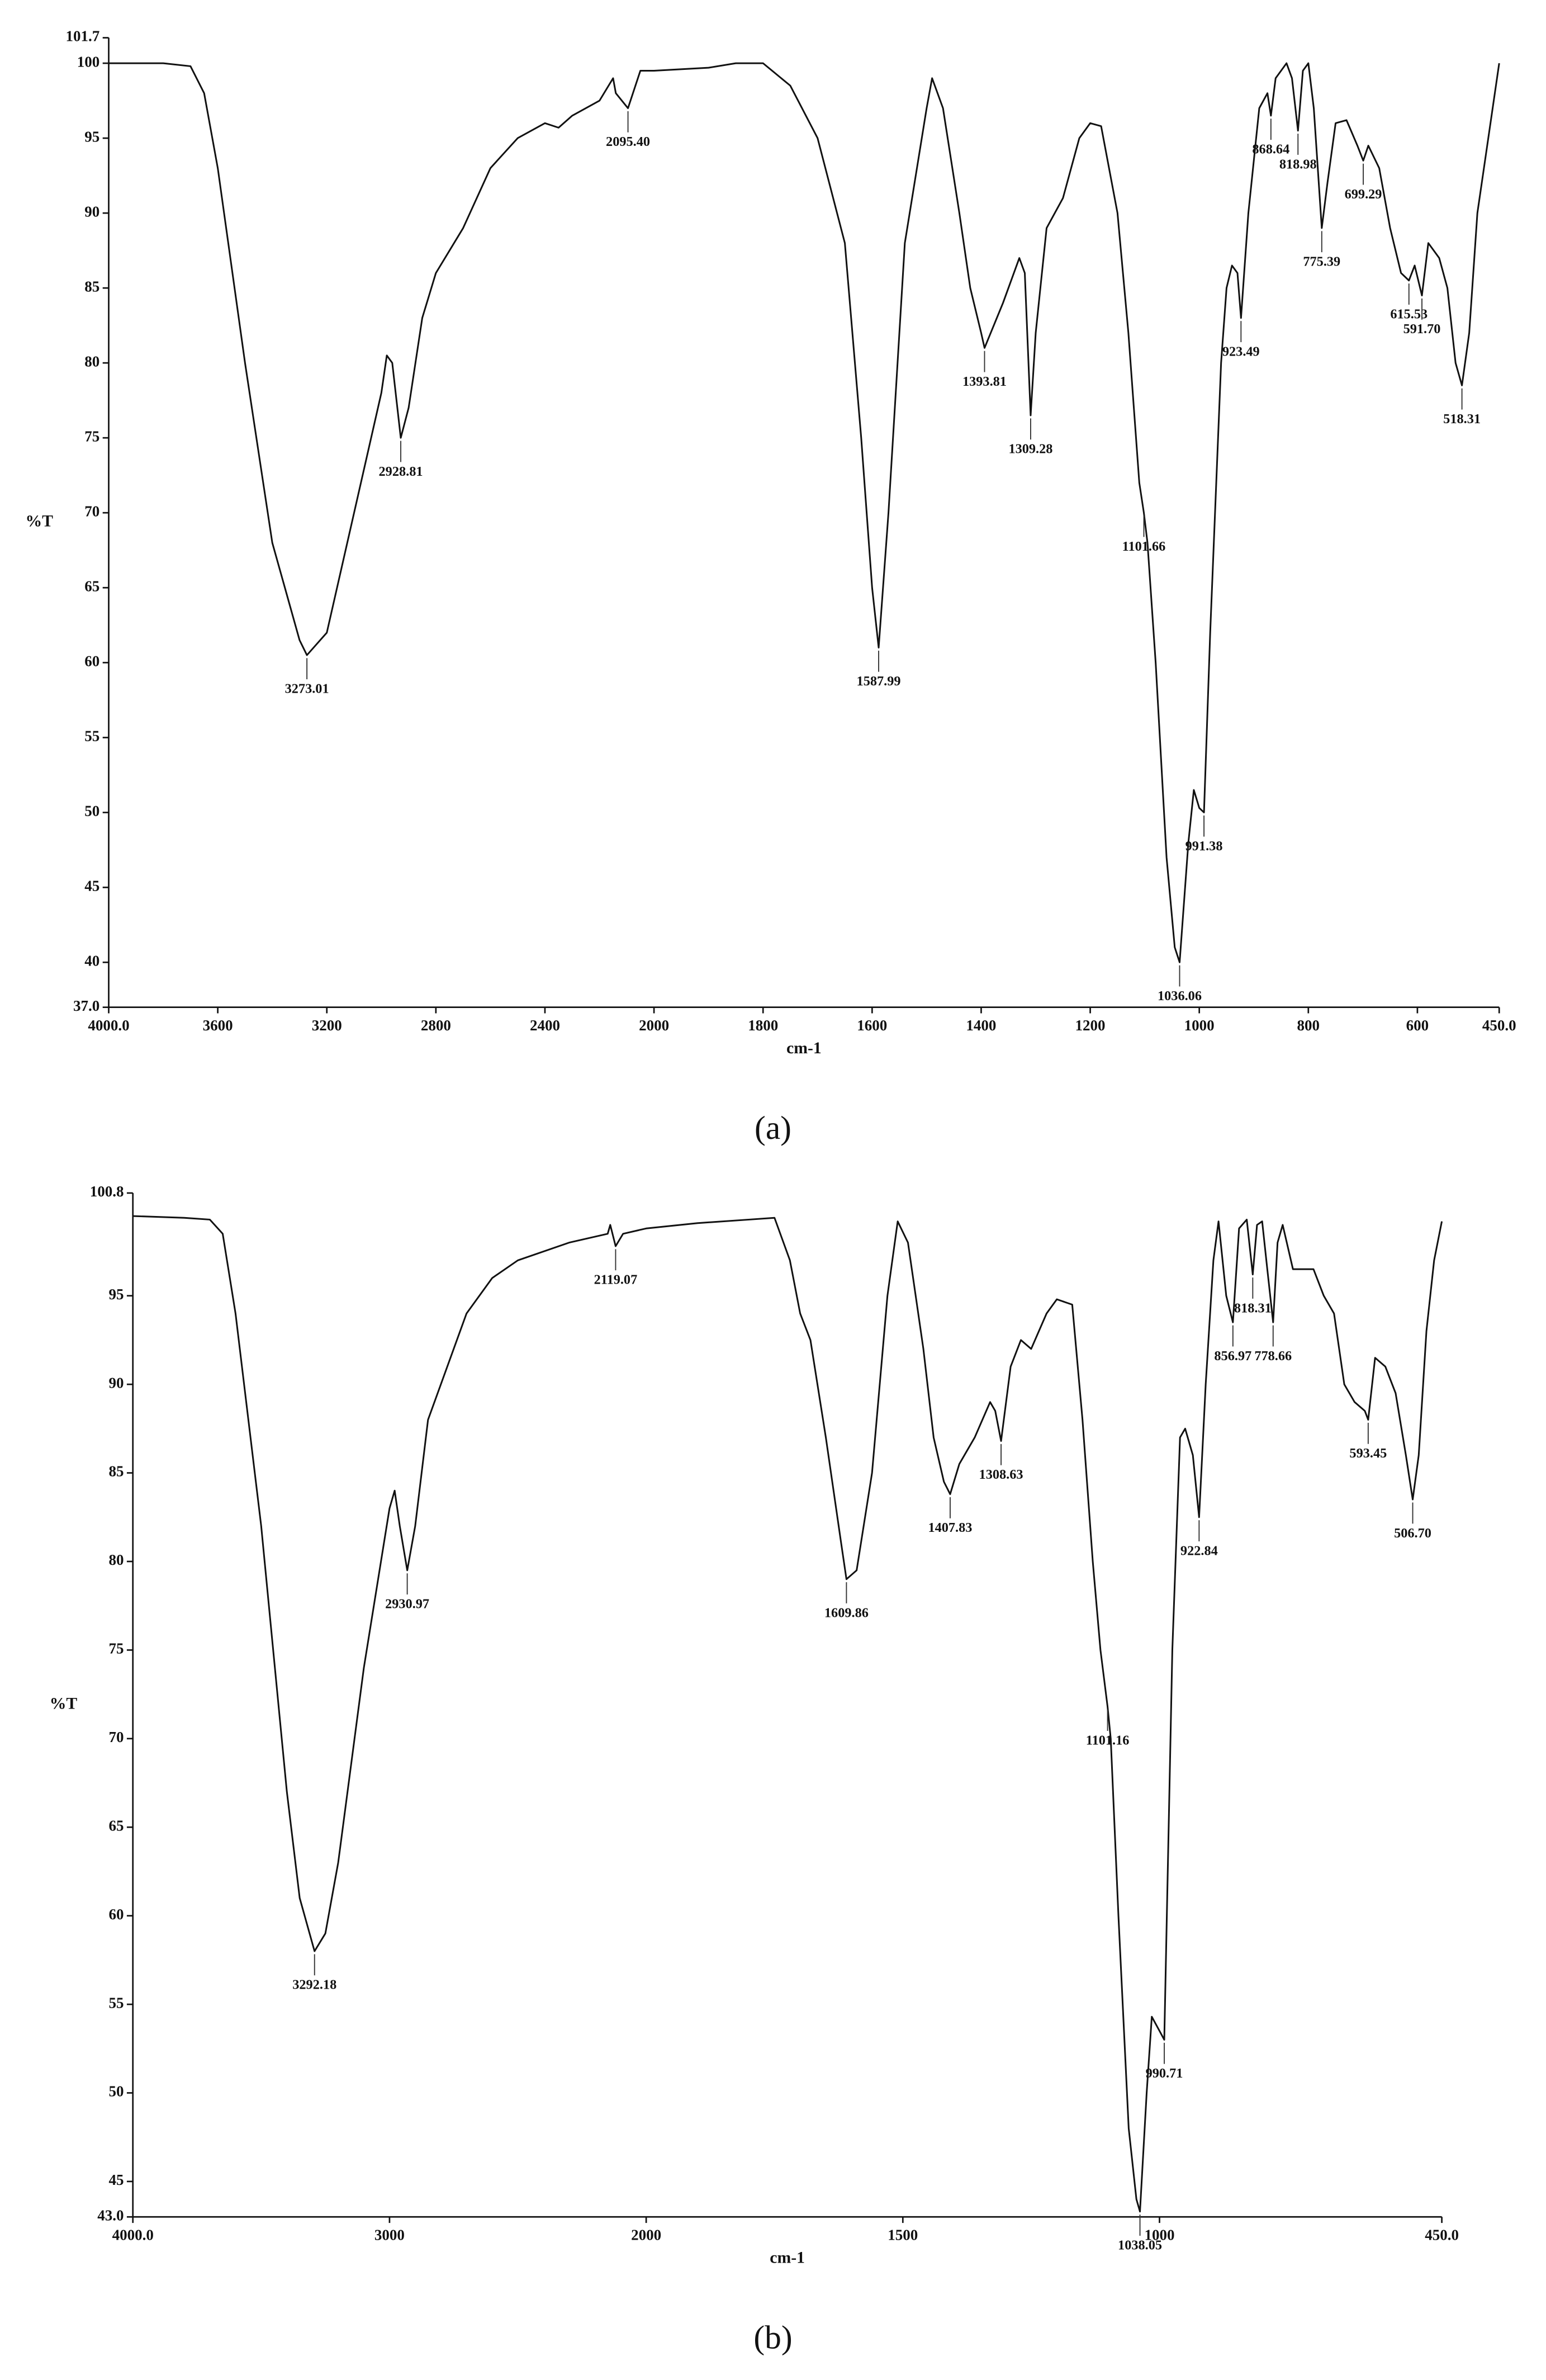 This screenshot has height=2380, width=1546. Describe the element at coordinates (86, 1005) in the screenshot. I see `y-tick-label: 37.0` at that location.